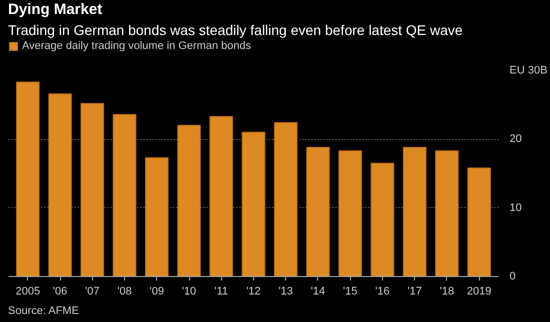  Describe the element at coordinates (447, 292) in the screenshot. I see `x-tick-label: '18` at that location.